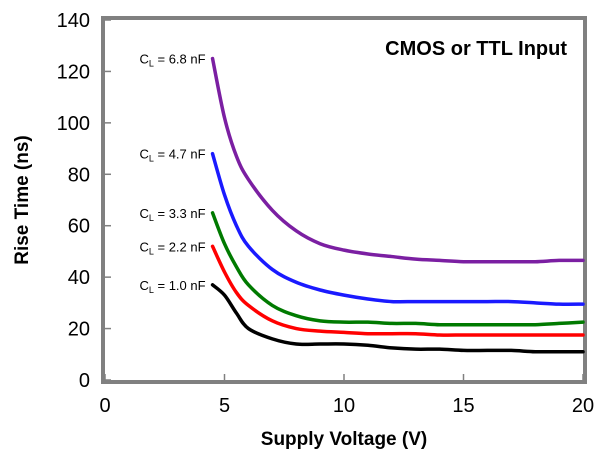  Describe the element at coordinates (172, 286) in the screenshot. I see `series-label: CL = 1.0 nF` at that location.